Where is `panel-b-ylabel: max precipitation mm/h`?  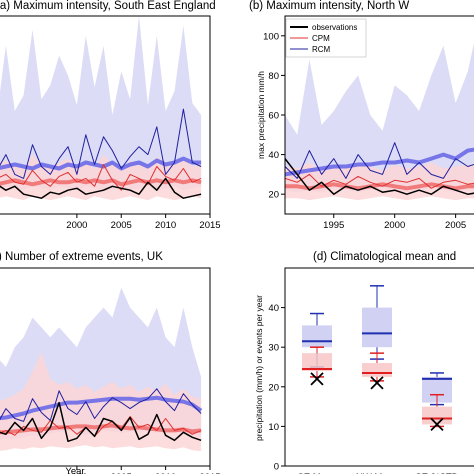 panel-b-ylabel: max precipitation mm/h is located at coordinates (261, 115).